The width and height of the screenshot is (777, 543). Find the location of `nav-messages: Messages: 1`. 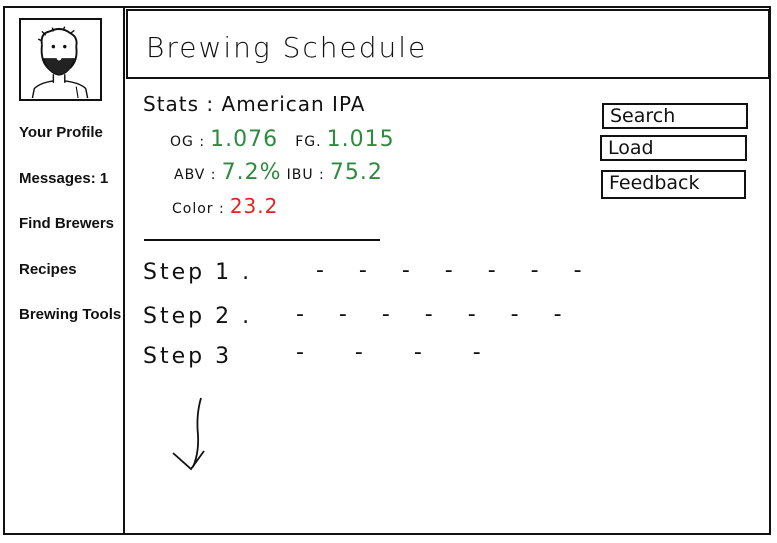

nav-messages: Messages: 1 is located at coordinates (64, 178).